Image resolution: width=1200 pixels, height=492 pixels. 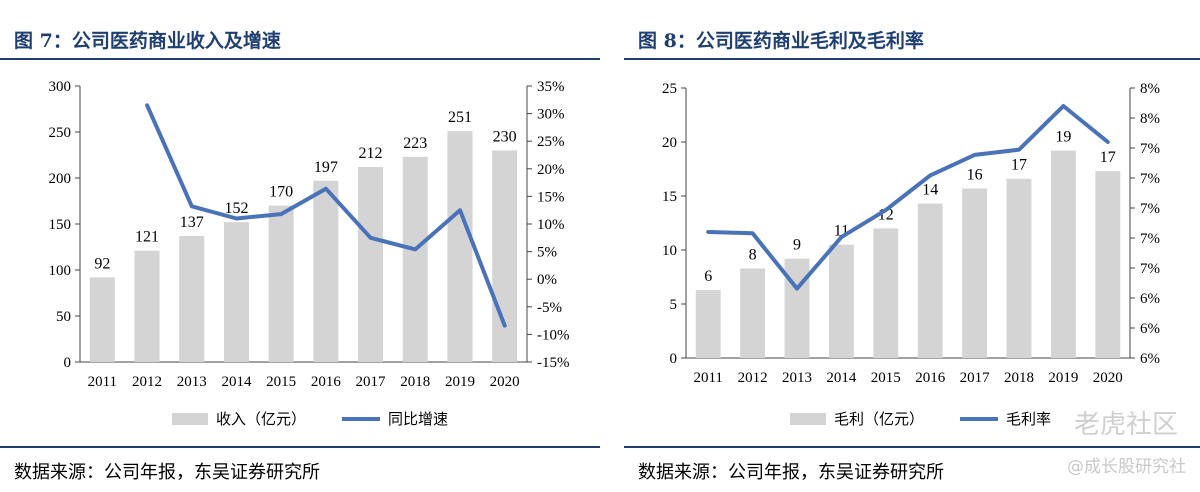 I want to click on watermark-logo: 老虎社区, so click(x=1125, y=425).